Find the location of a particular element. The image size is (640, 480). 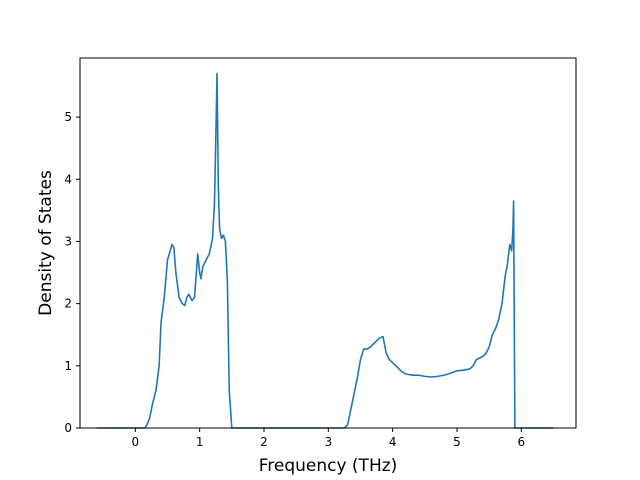

y-tick-label: 5 is located at coordinates (68, 117).